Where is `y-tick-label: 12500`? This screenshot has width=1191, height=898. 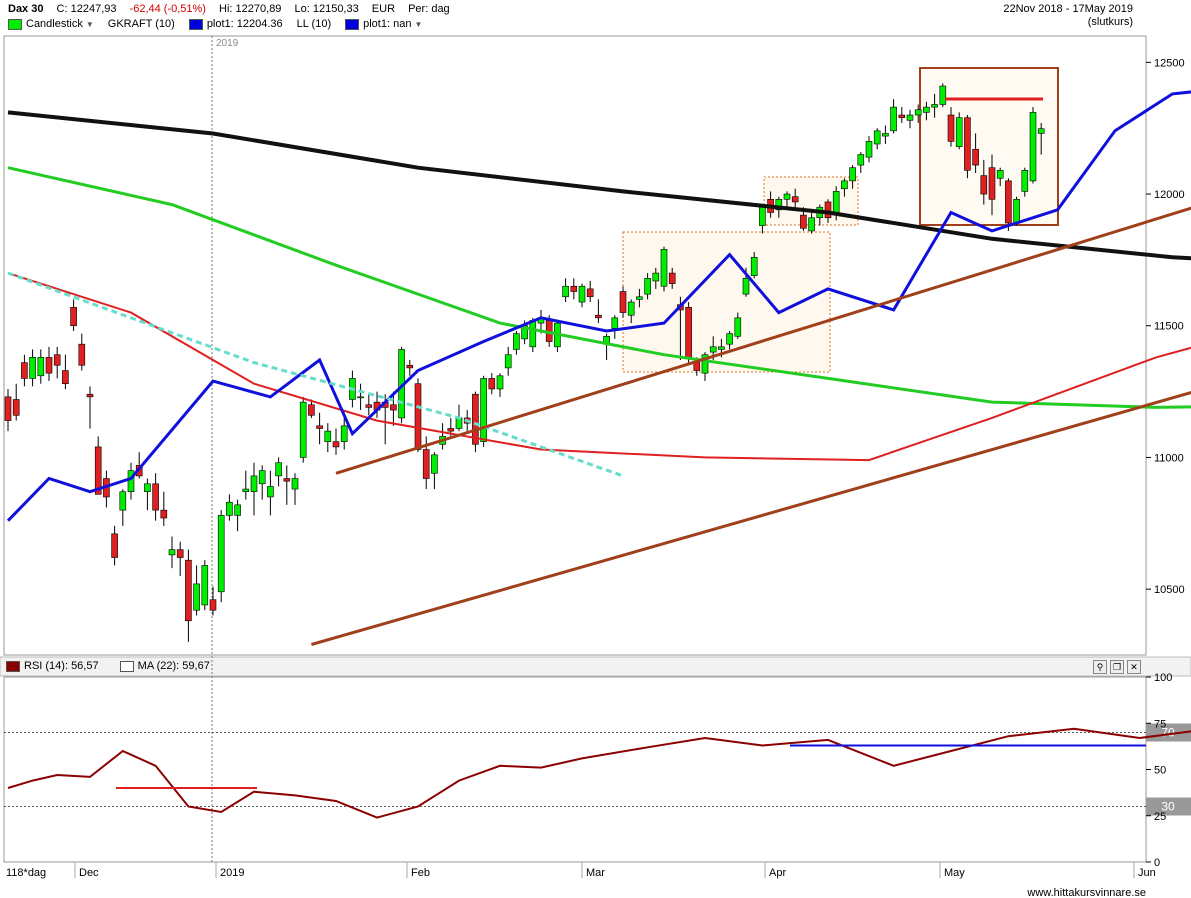
y-tick-label: 12500 is located at coordinates (1169, 63).